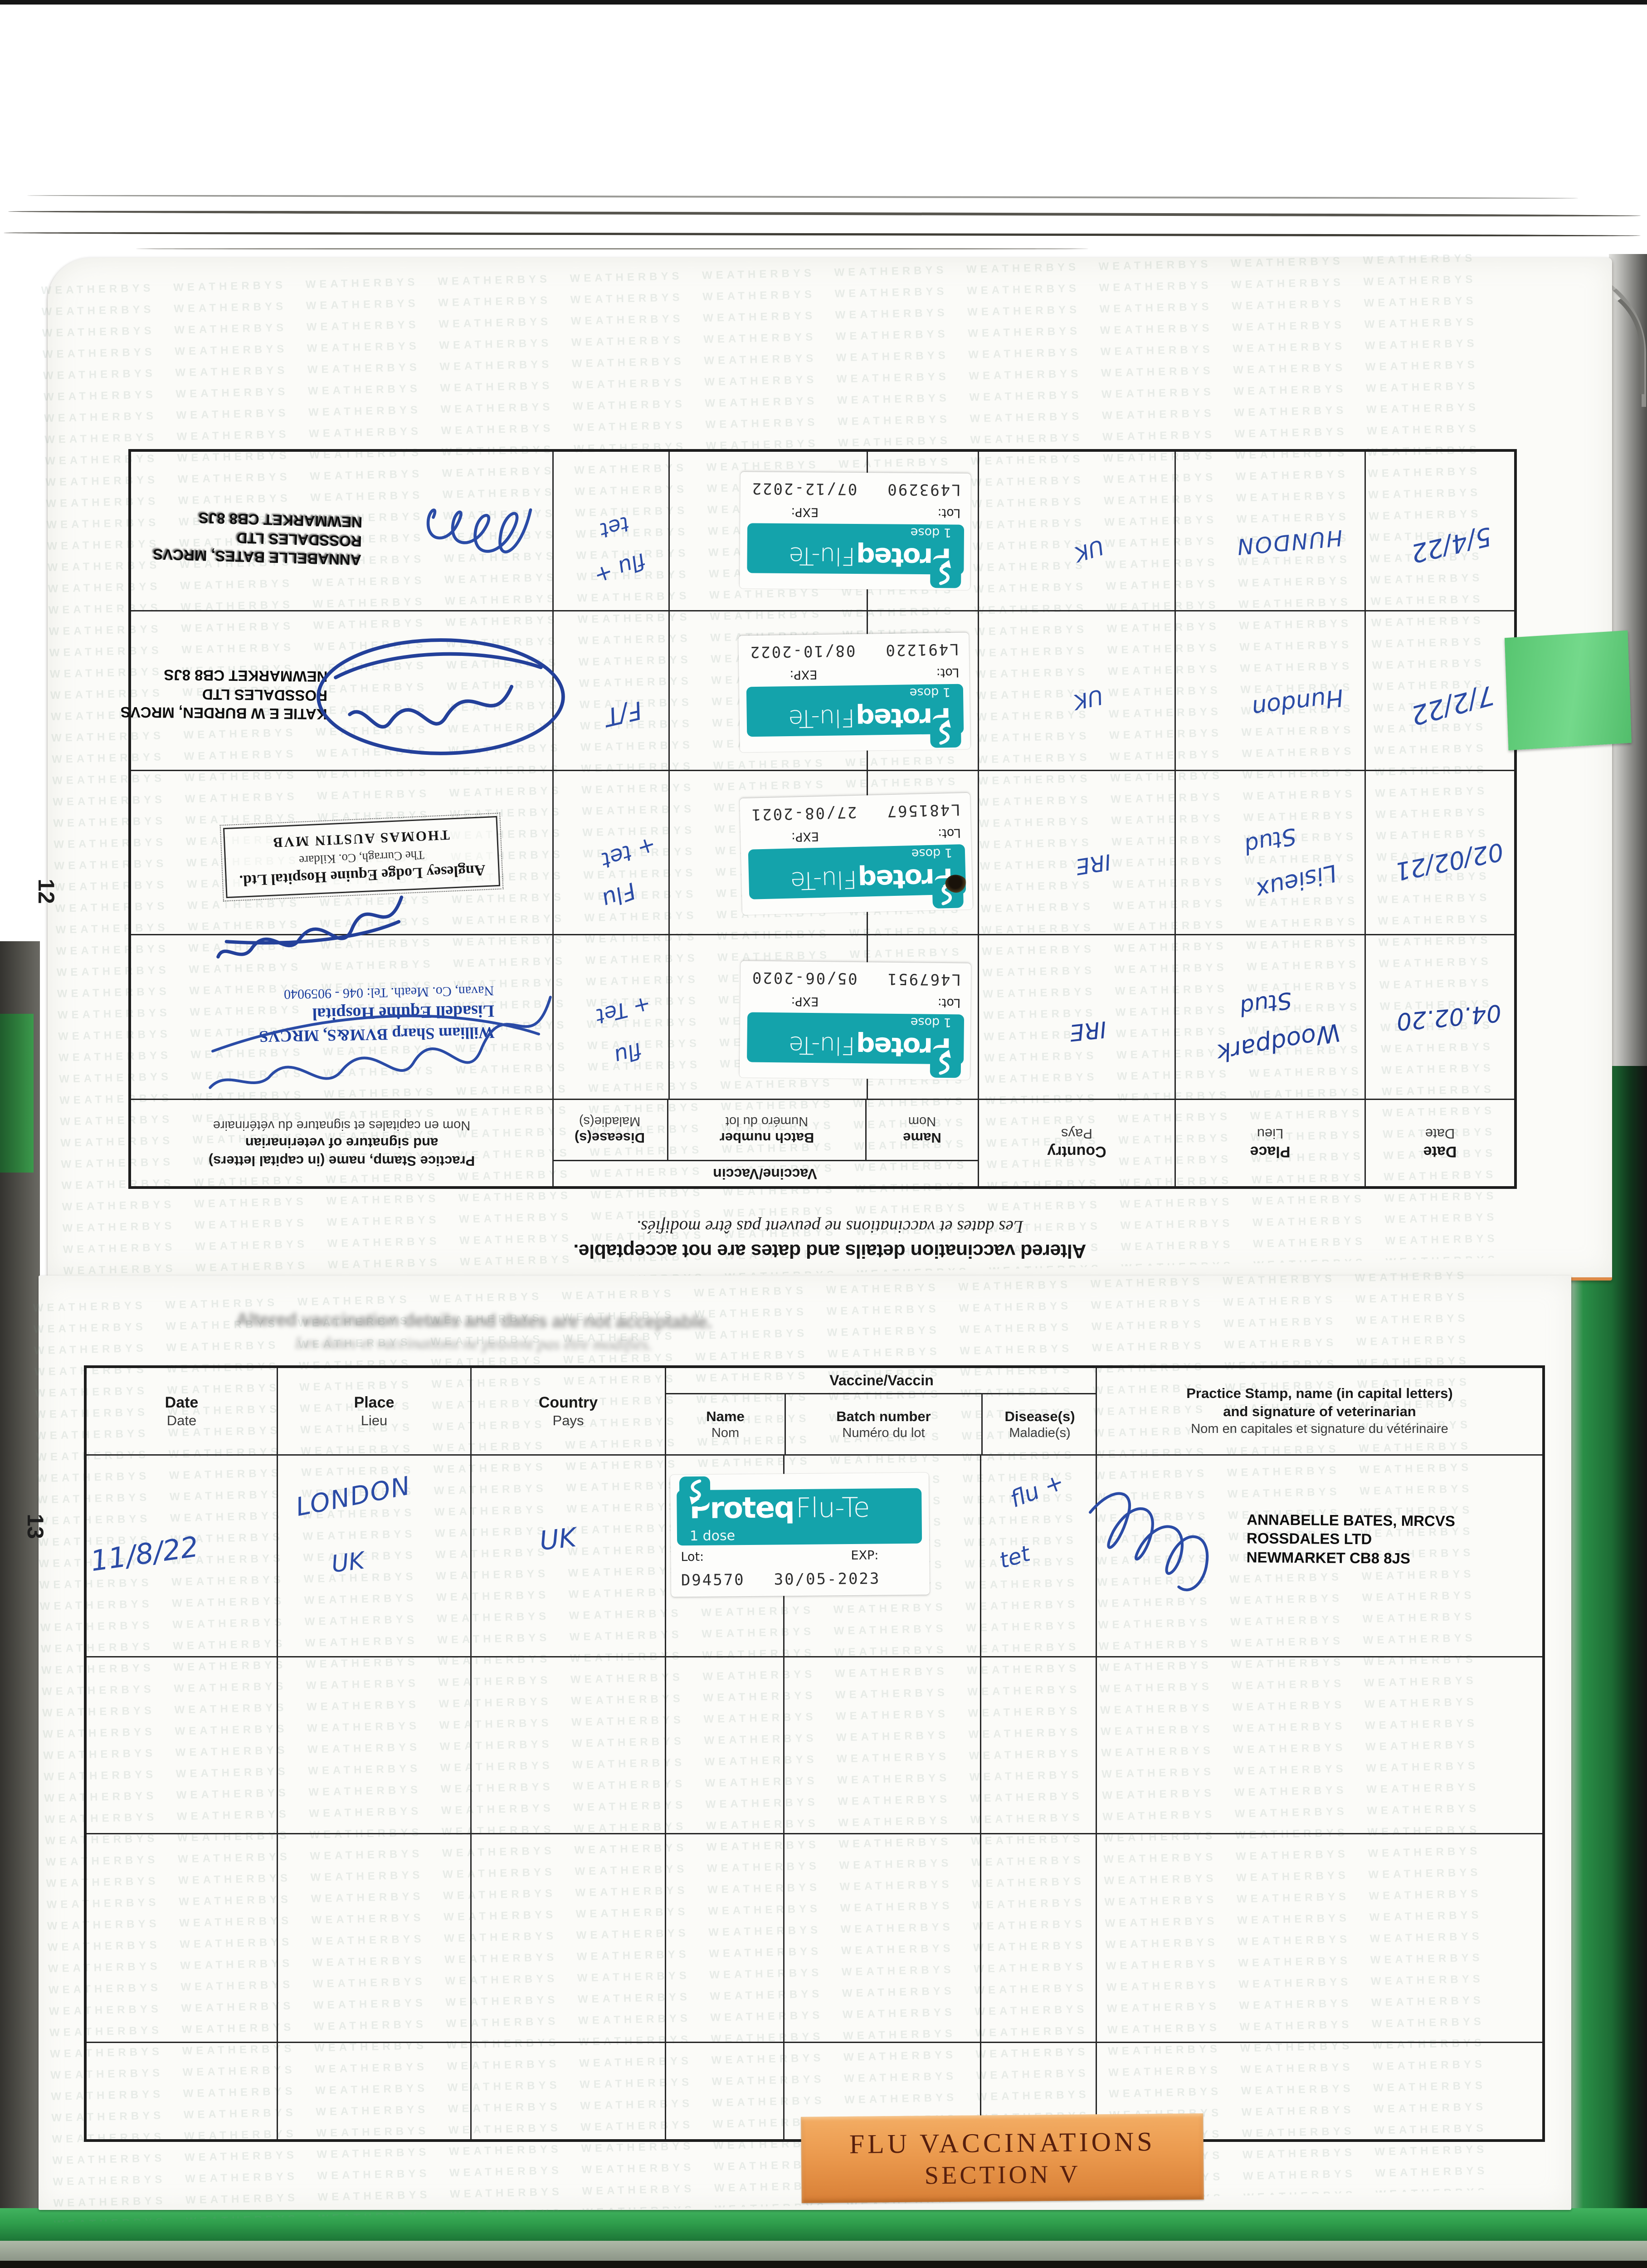 The height and width of the screenshot is (2268, 1647). Describe the element at coordinates (713, 1581) in the screenshot. I see `lot-number: D94570` at that location.